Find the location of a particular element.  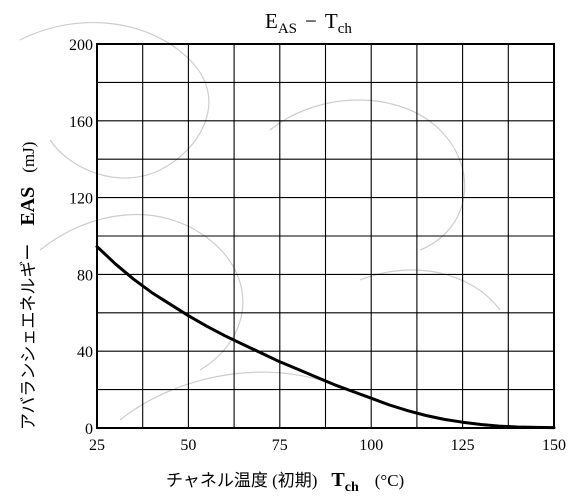

x-axis-symbol-subscript: ch is located at coordinates (352, 487).